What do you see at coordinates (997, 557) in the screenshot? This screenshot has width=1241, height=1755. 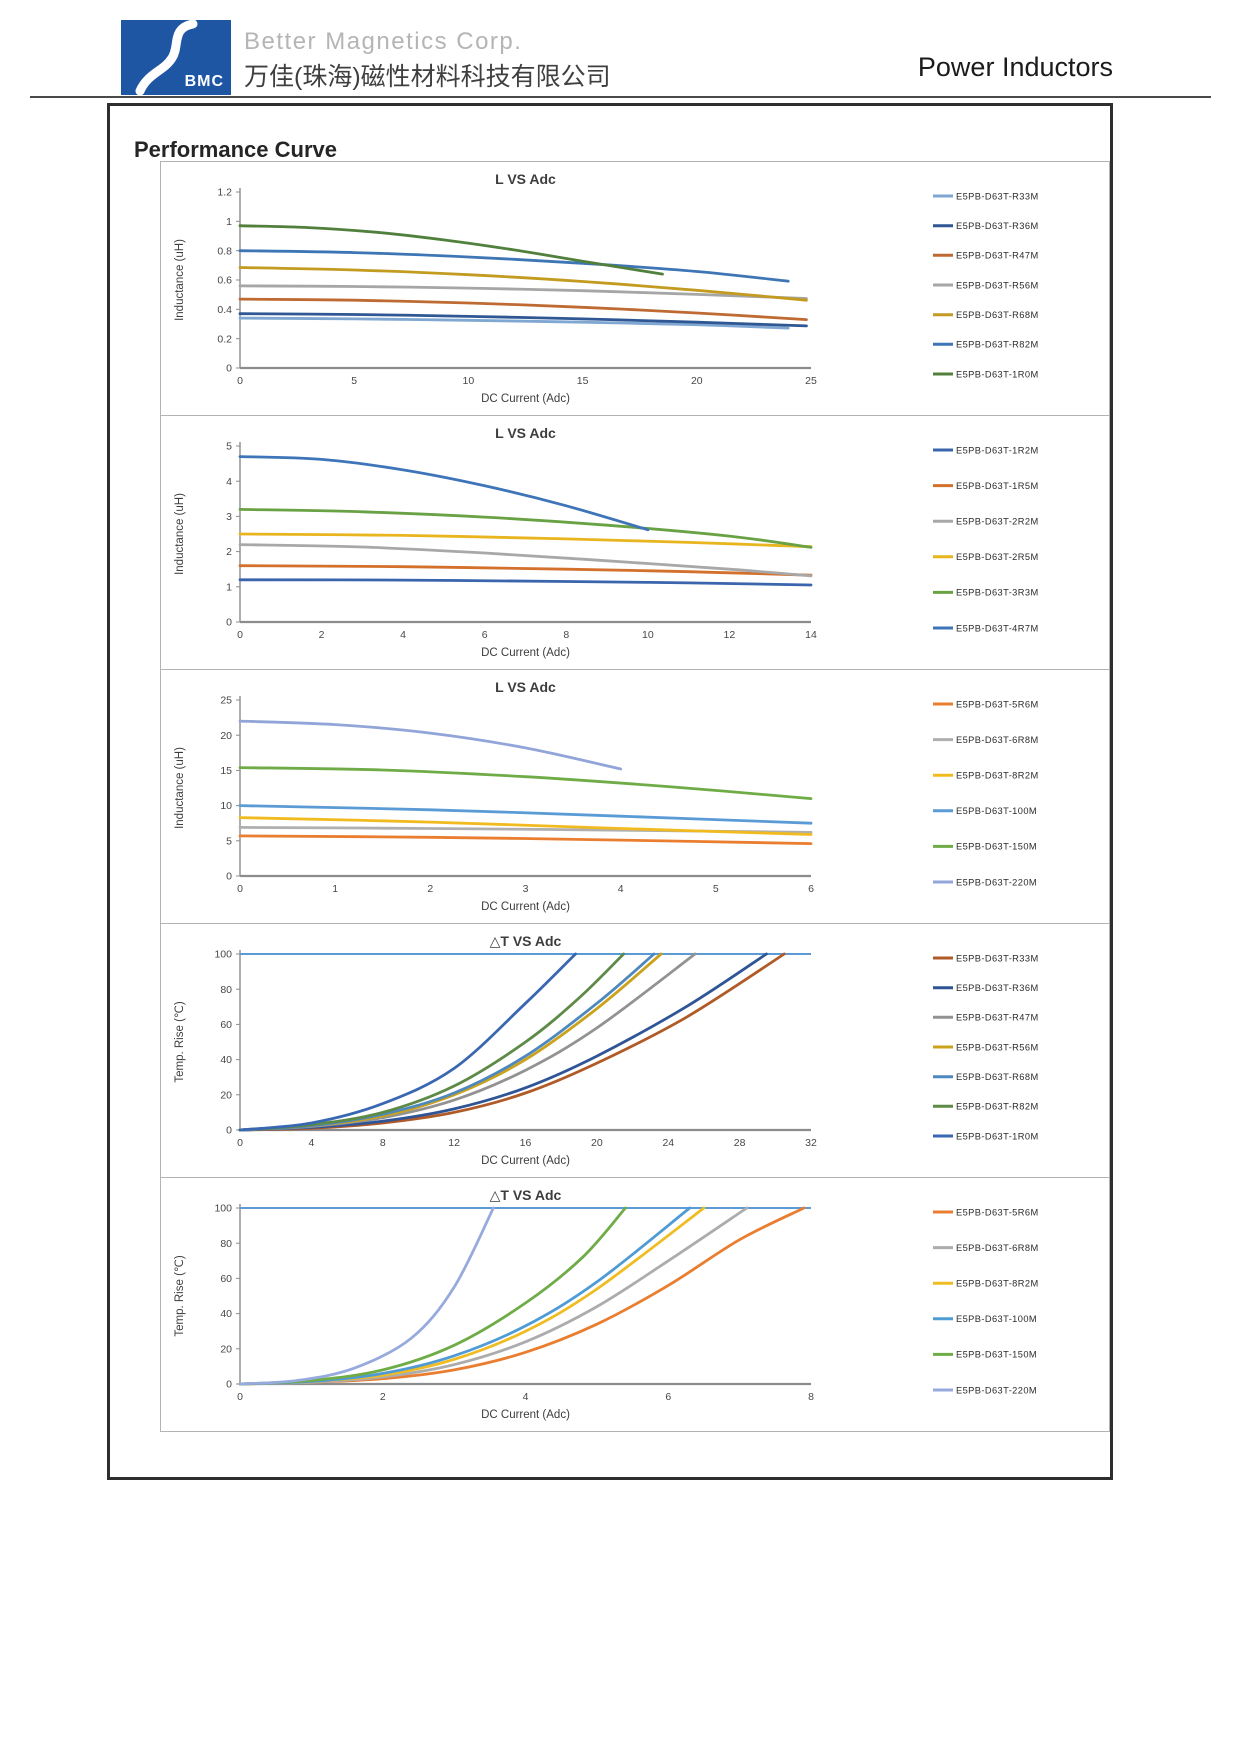 I see `legend-label: E5PB-D63T-2R5M` at bounding box center [997, 557].